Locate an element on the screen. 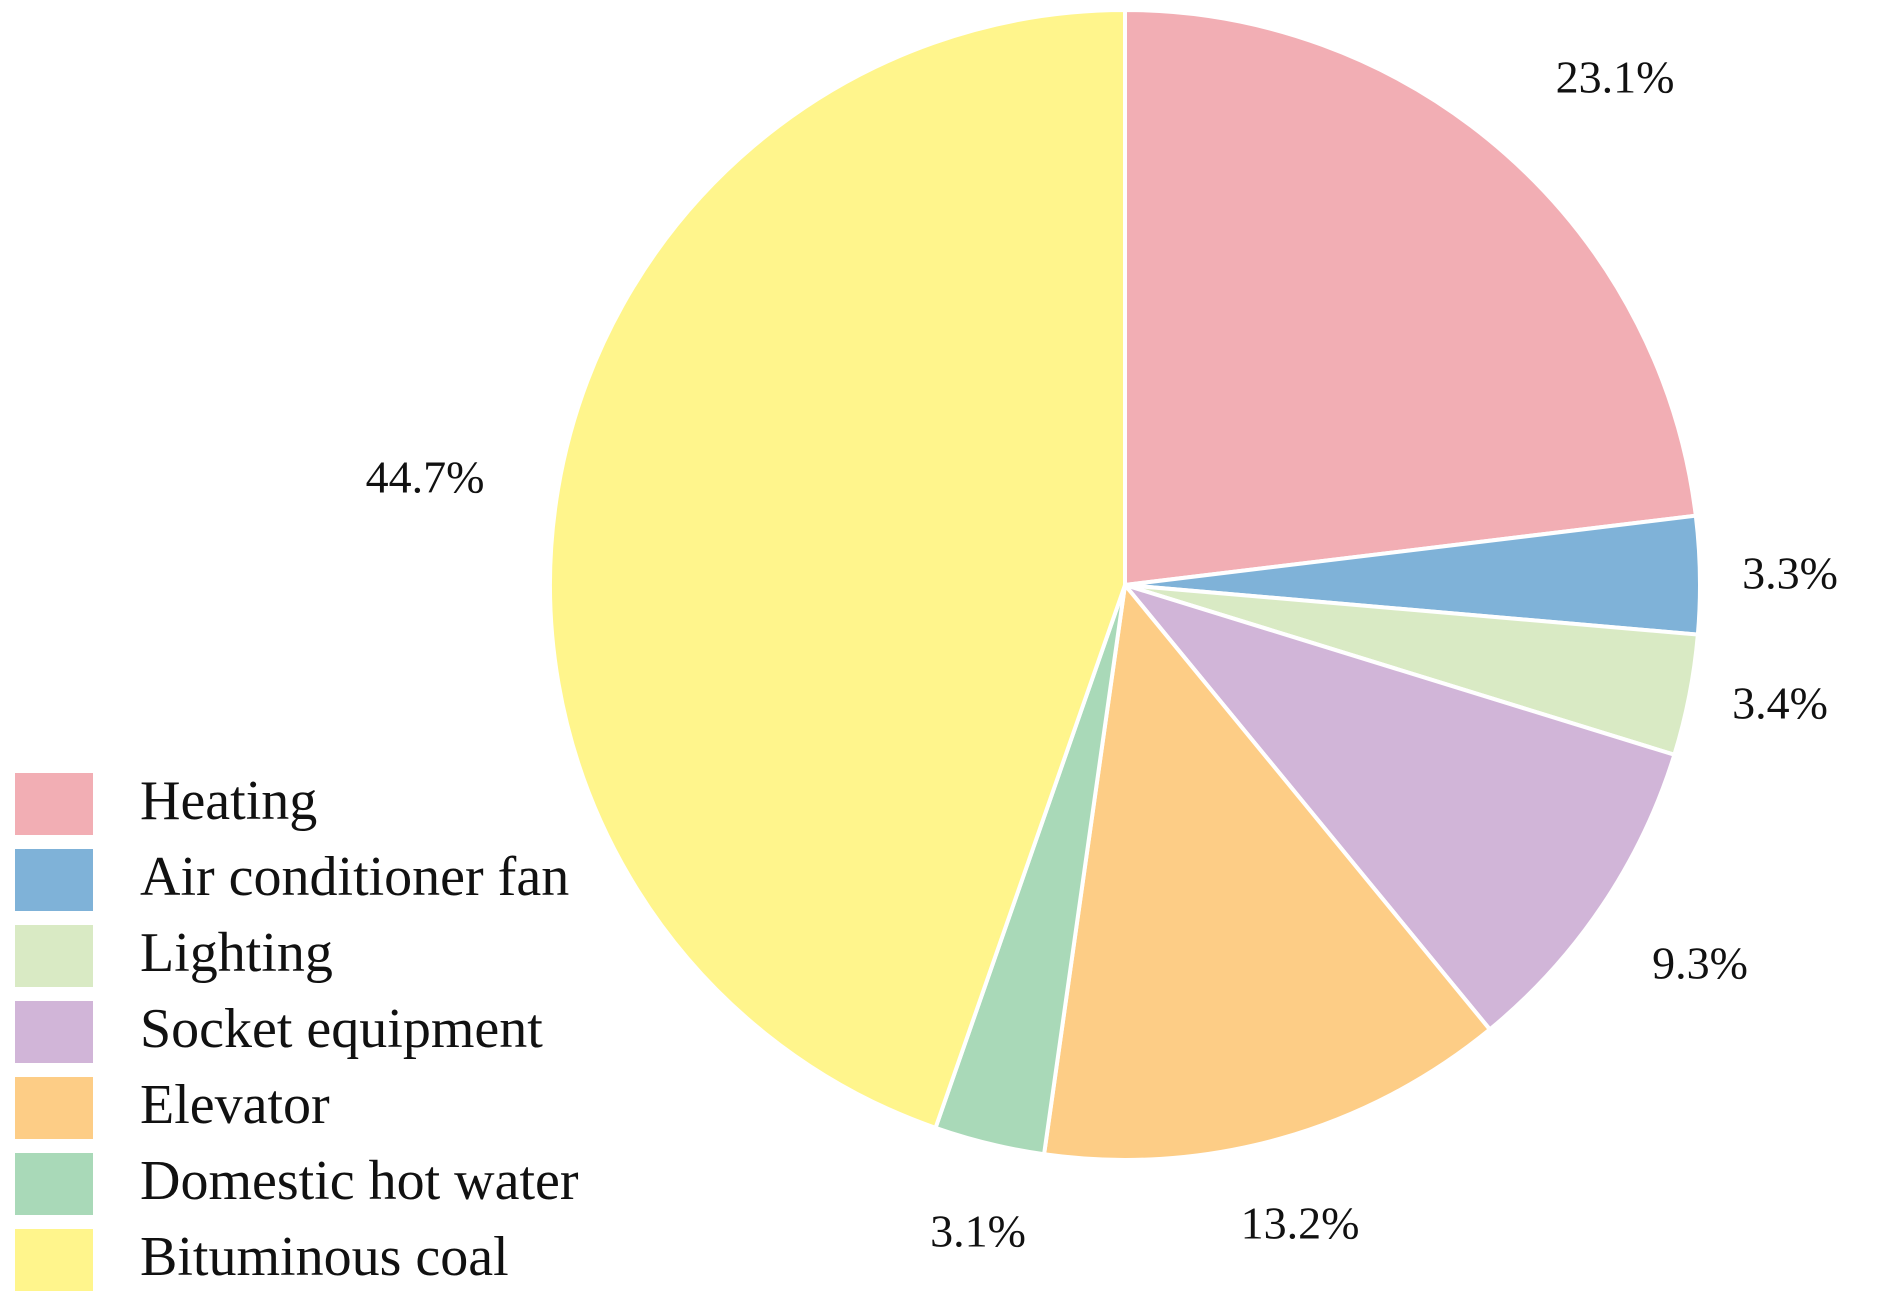  slice-label-bituminous-coal: 44.7% is located at coordinates (425, 477).